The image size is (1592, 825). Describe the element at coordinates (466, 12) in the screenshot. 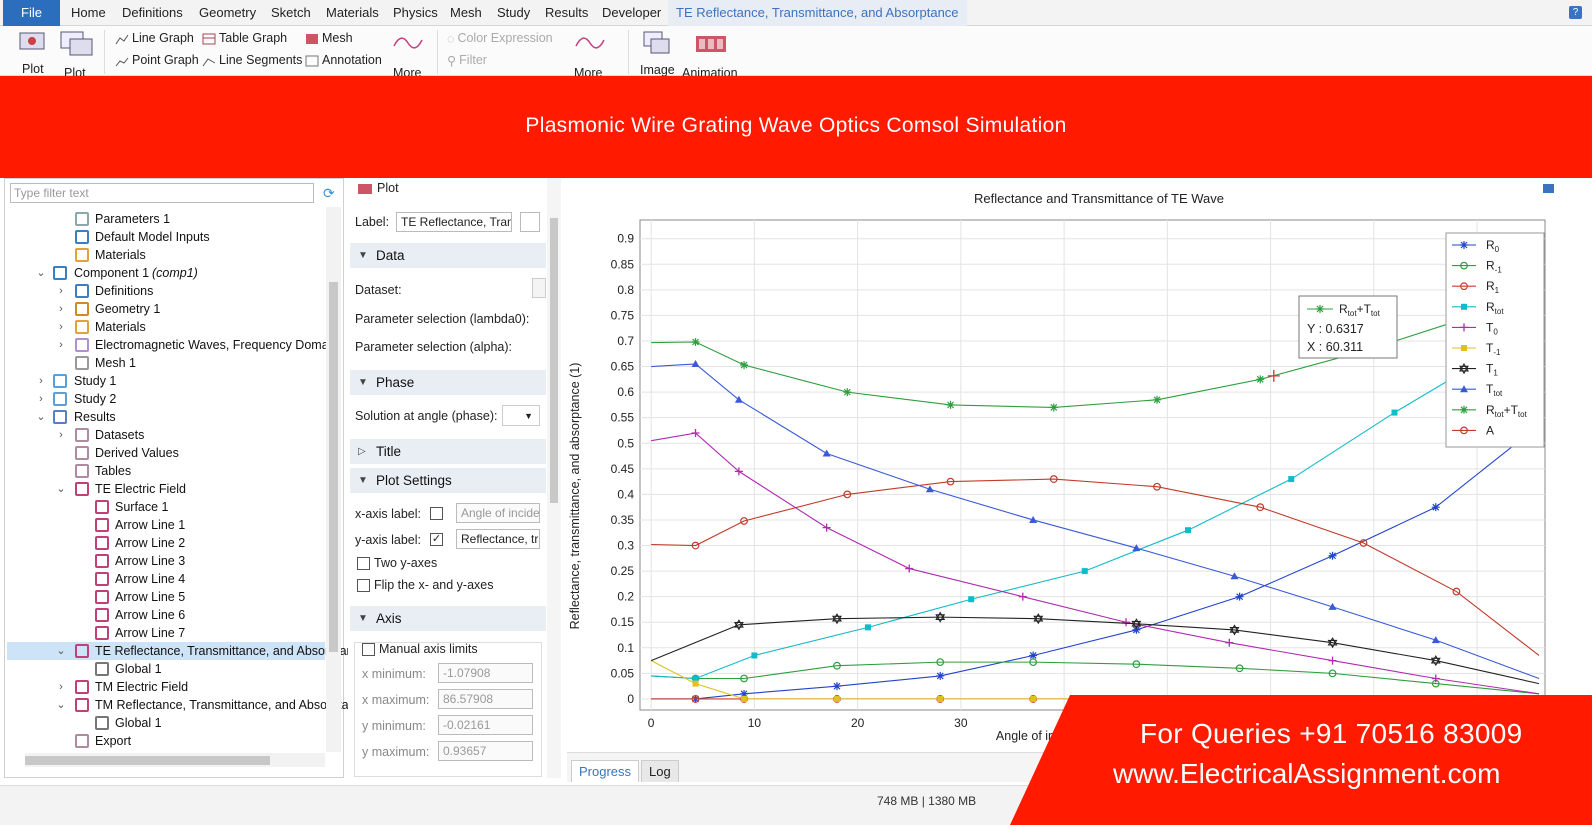

I see `menu-mesh: Mesh` at that location.